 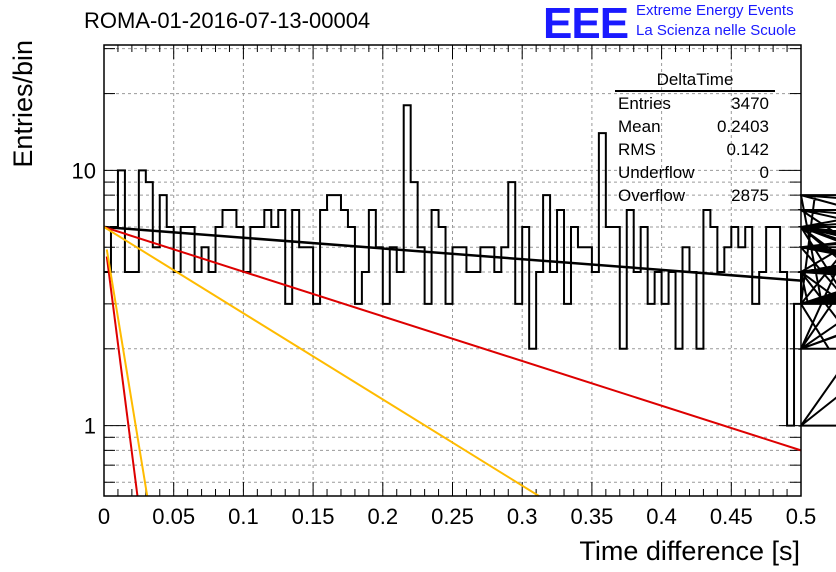 I want to click on stats-title: DeltaTime, so click(x=695, y=81).